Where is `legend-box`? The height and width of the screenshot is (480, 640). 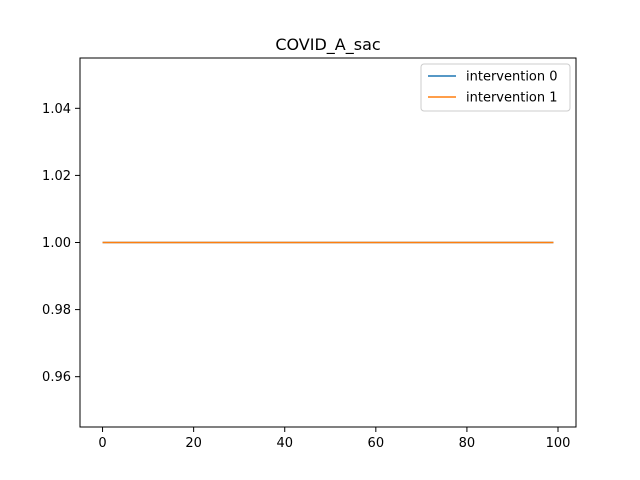 legend-box is located at coordinates (495, 87).